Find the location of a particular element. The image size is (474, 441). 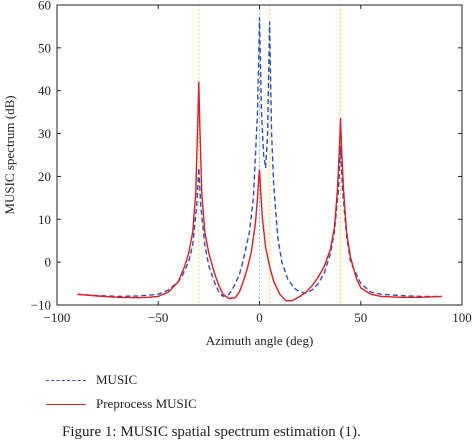

y-tick-label: 20 is located at coordinates (44, 176).